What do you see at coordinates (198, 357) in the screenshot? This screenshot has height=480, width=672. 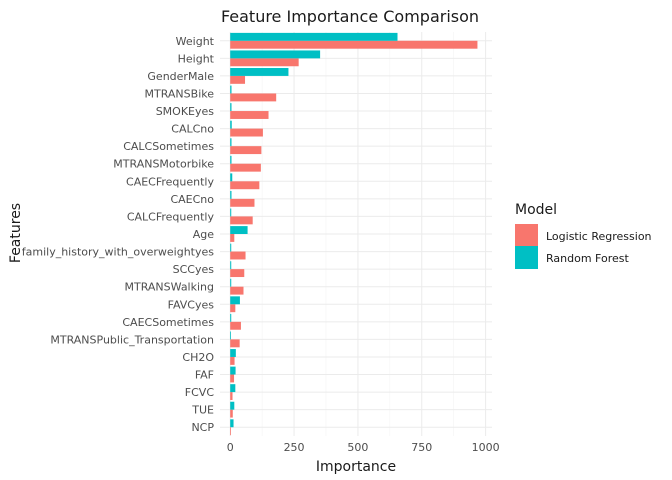 I see `y-tick-label: CH2O` at bounding box center [198, 357].